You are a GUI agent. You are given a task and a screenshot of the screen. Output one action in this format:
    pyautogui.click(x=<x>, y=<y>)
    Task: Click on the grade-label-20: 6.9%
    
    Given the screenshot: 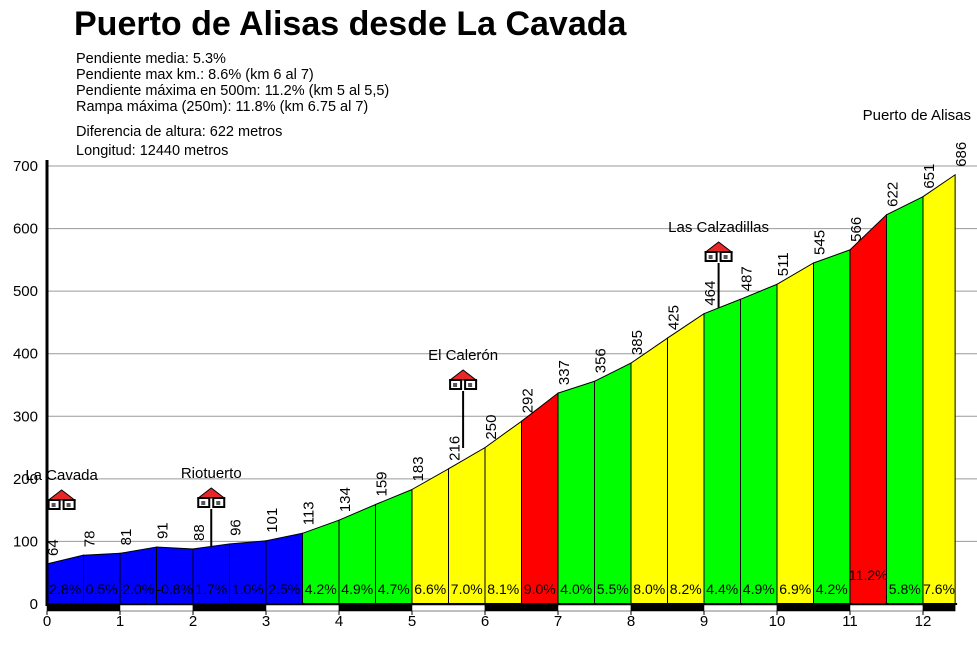 What is the action you would take?
    pyautogui.click(x=795, y=589)
    